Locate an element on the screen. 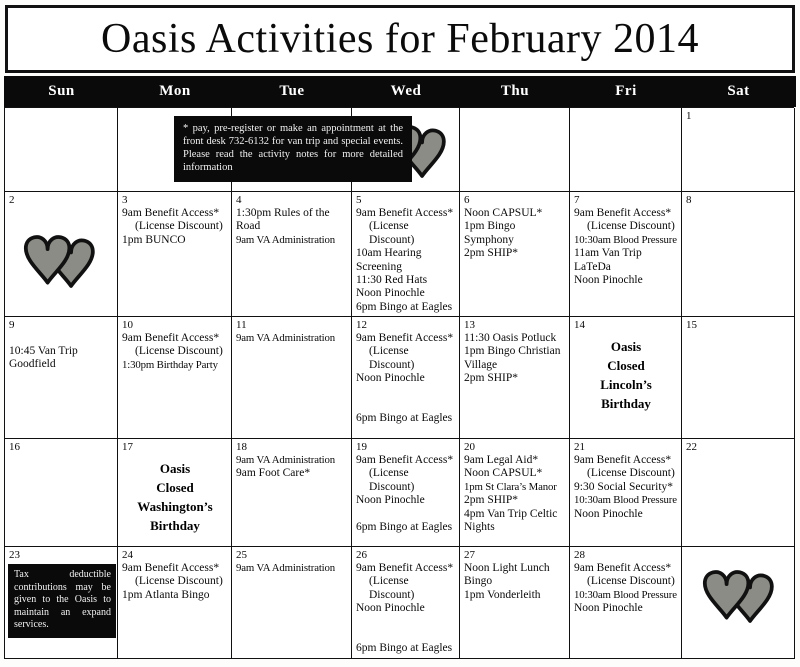 The width and height of the screenshot is (800, 667). event-item: 9am Legal Aid* is located at coordinates (501, 460).